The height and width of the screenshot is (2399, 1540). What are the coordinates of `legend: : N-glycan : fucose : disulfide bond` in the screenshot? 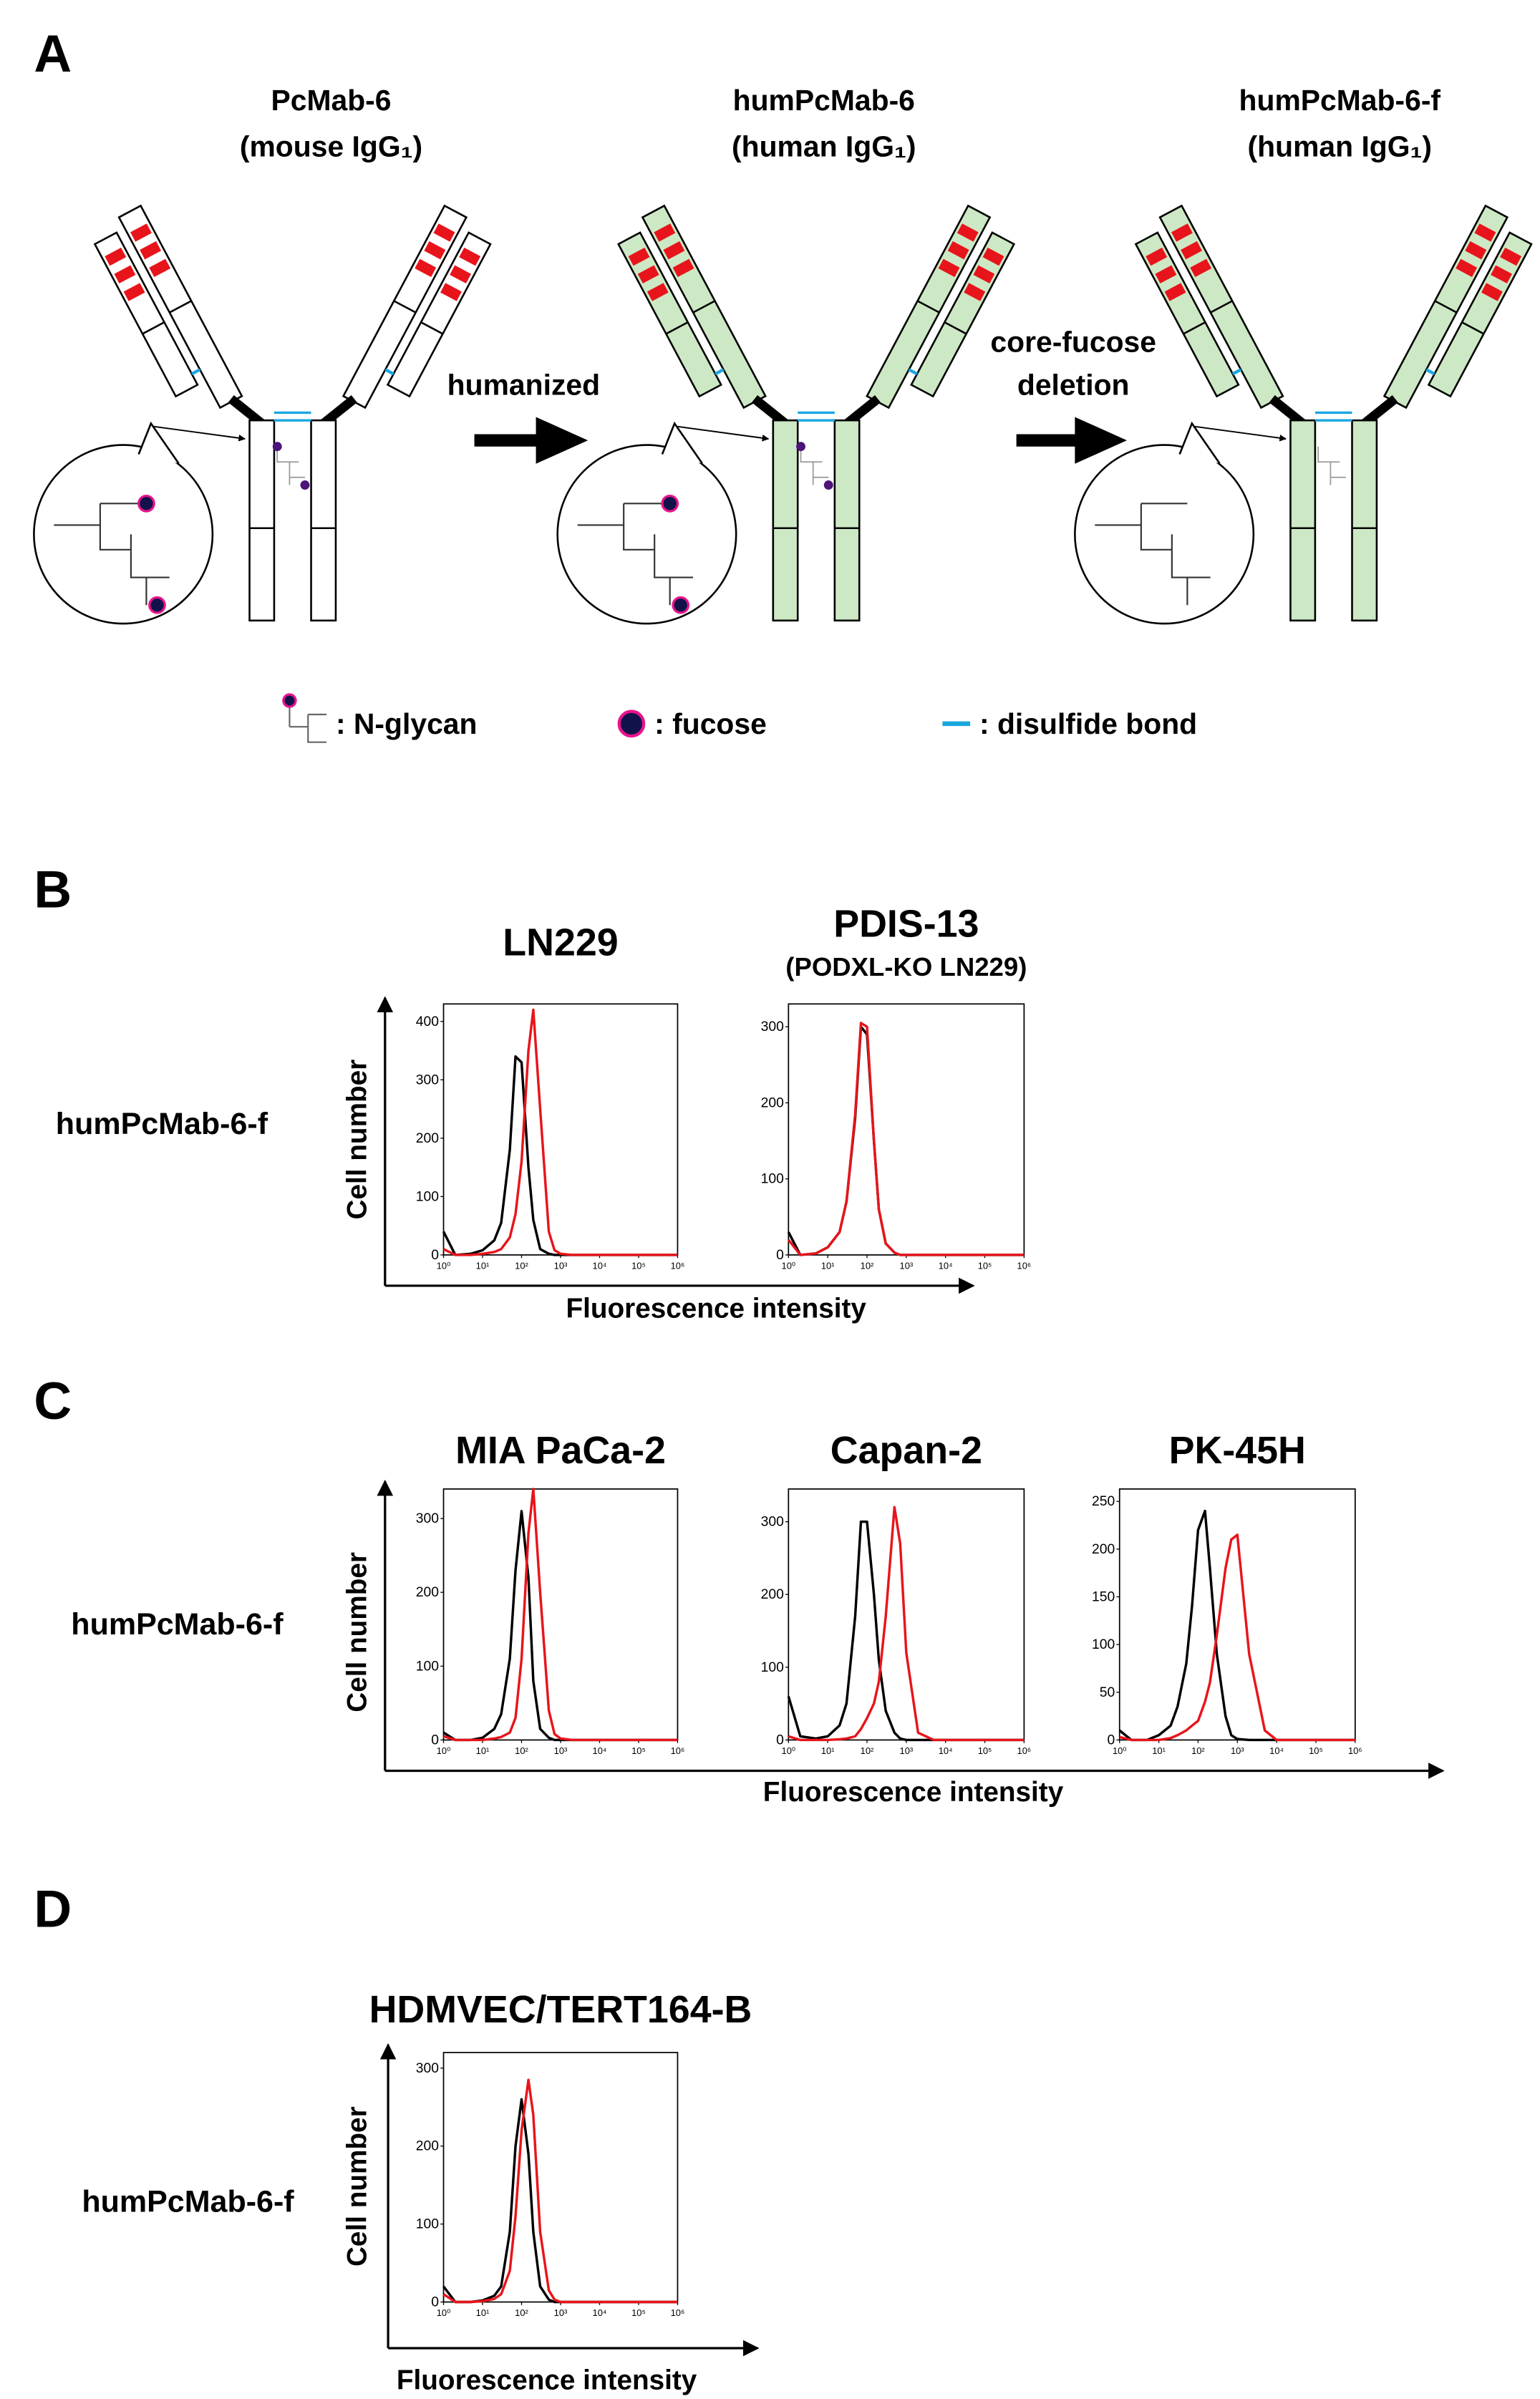 It's located at (740, 718).